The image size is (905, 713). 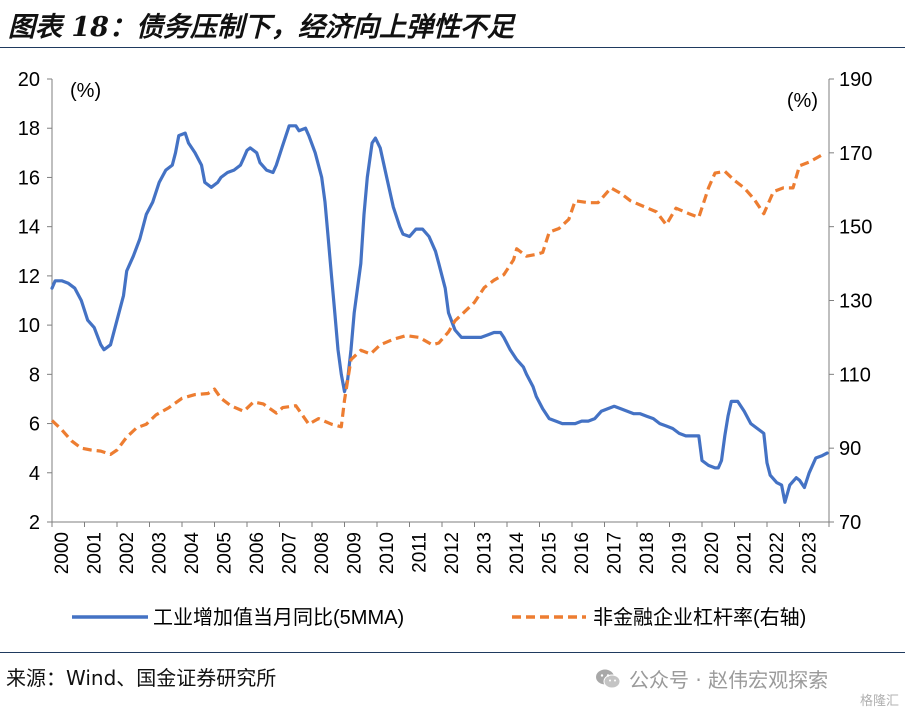 What do you see at coordinates (439, 617) in the screenshot?
I see `legend: 工业增加值当月同比(5MMA) 非金融企业杠杆率(右轴)` at bounding box center [439, 617].